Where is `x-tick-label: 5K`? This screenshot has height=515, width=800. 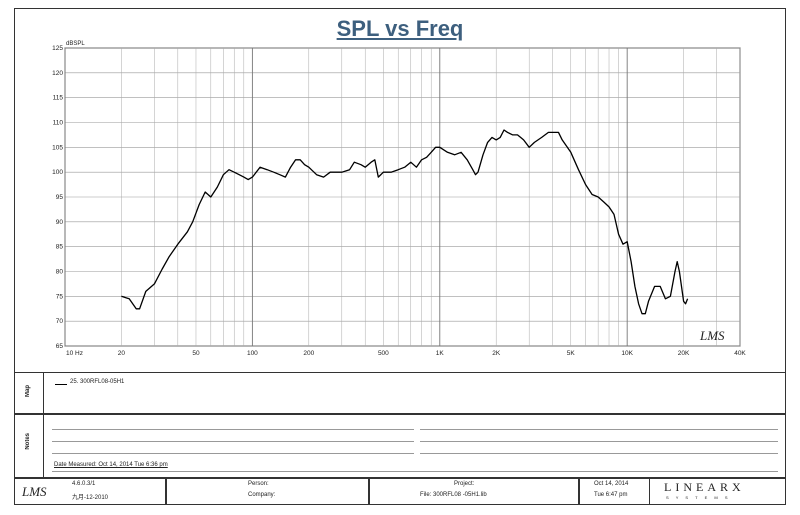
x-tick-label: 5K is located at coordinates (571, 353).